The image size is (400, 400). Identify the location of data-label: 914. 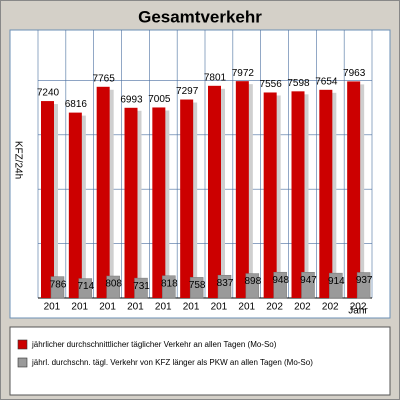
(336, 281).